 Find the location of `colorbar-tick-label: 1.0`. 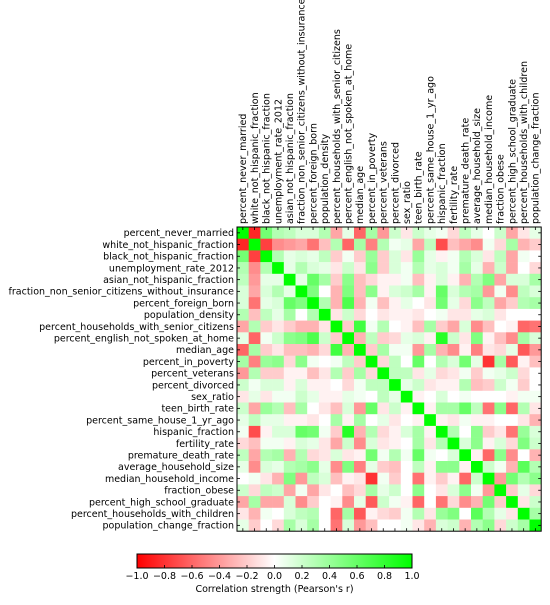

colorbar-tick-label: 1.0 is located at coordinates (411, 576).